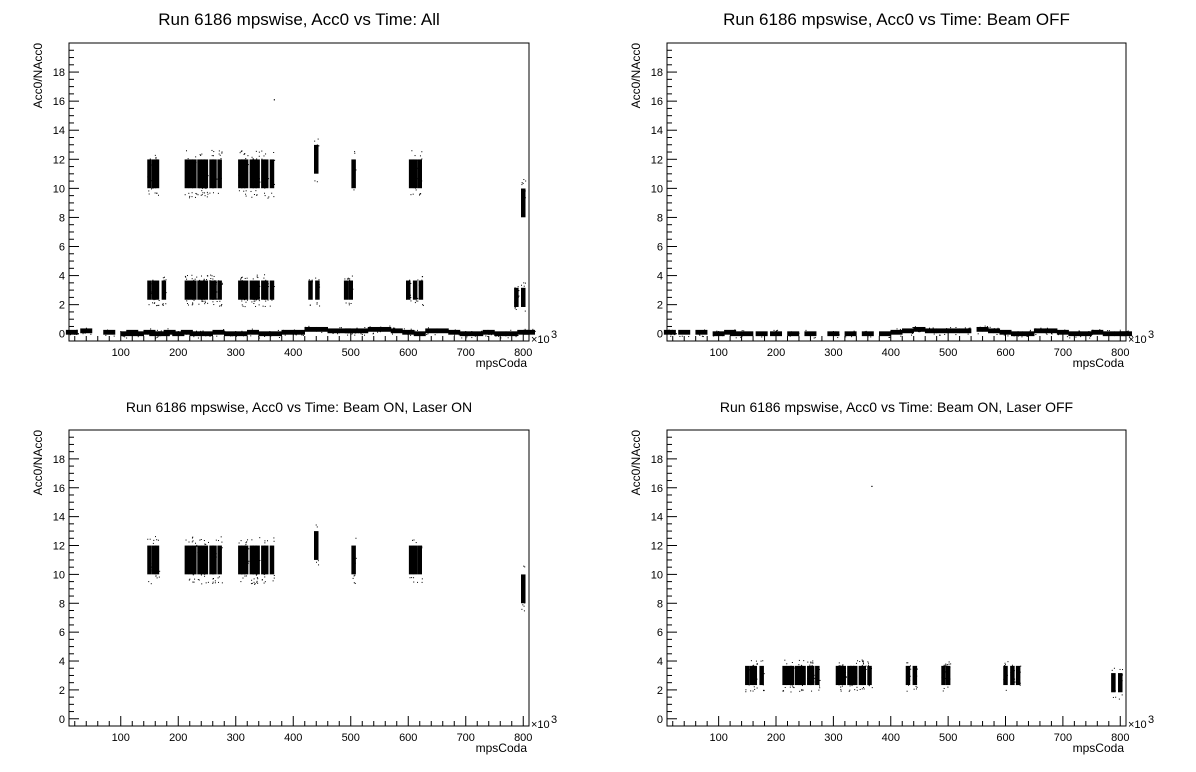 This screenshot has height=772, width=1196. Describe the element at coordinates (236, 353) in the screenshot. I see `x-tick-label: 300` at that location.